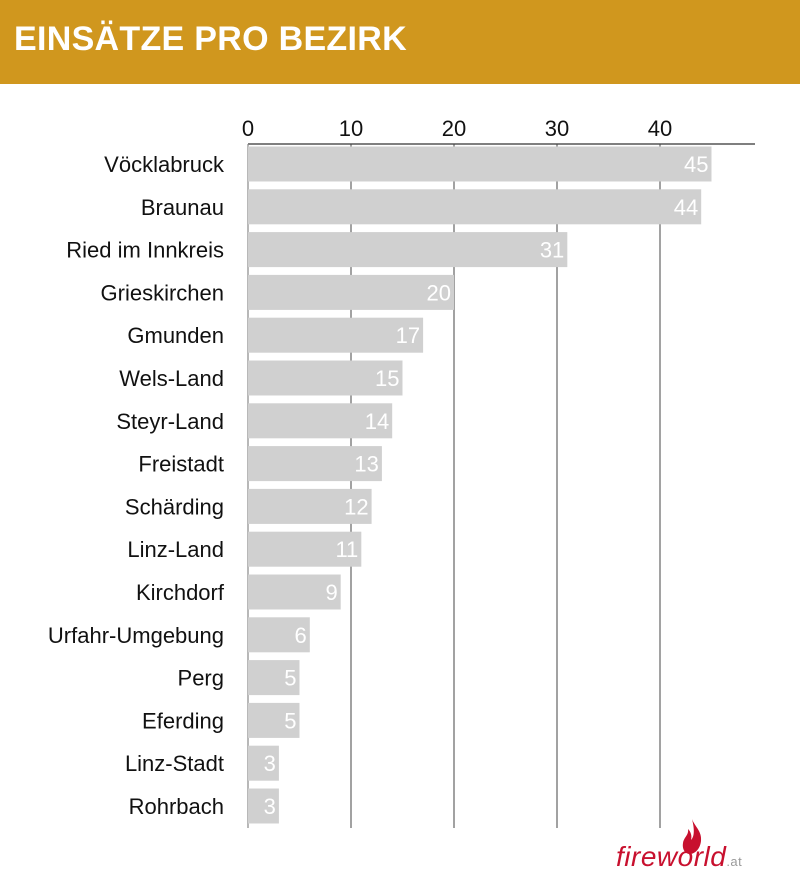  I want to click on category-label: Freistadt, so click(181, 464).